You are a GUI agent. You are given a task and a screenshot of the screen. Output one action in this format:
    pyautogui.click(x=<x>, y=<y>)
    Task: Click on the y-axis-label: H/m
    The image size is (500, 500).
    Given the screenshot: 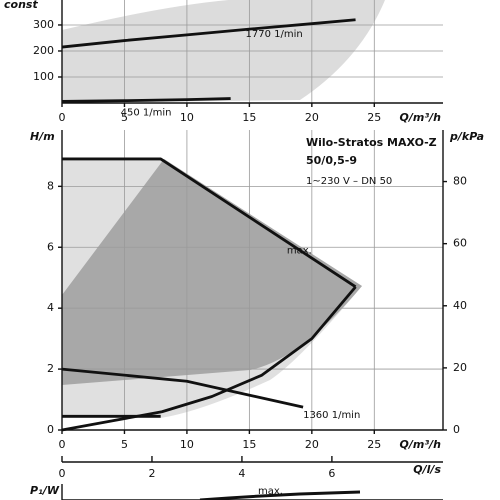 What is the action you would take?
    pyautogui.click(x=42, y=136)
    